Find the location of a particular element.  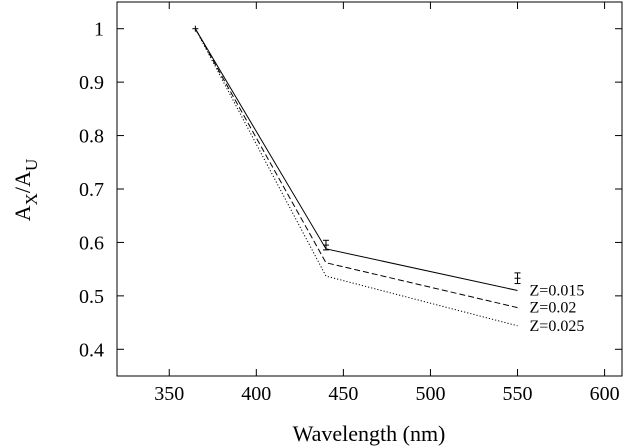

y-tick-label: 0.7 is located at coordinates (91, 190).